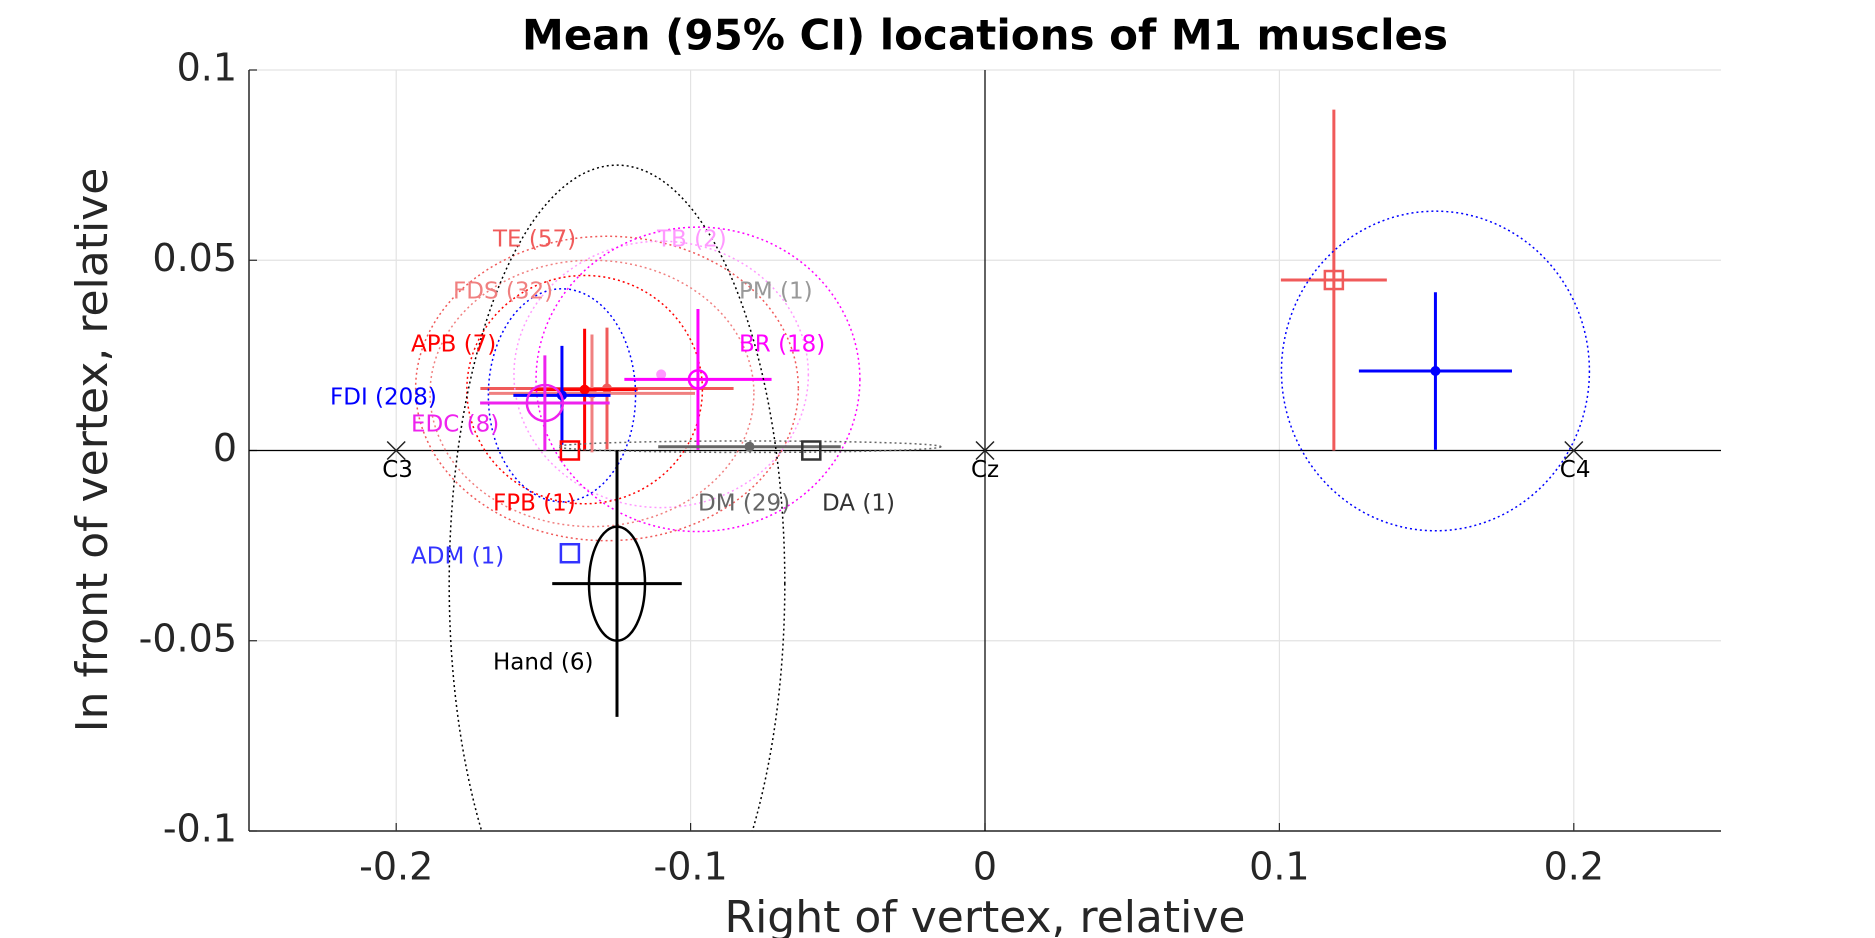 This screenshot has width=1875, height=938. What do you see at coordinates (194, 258) in the screenshot?
I see `y-tick-label: 0.05` at bounding box center [194, 258].